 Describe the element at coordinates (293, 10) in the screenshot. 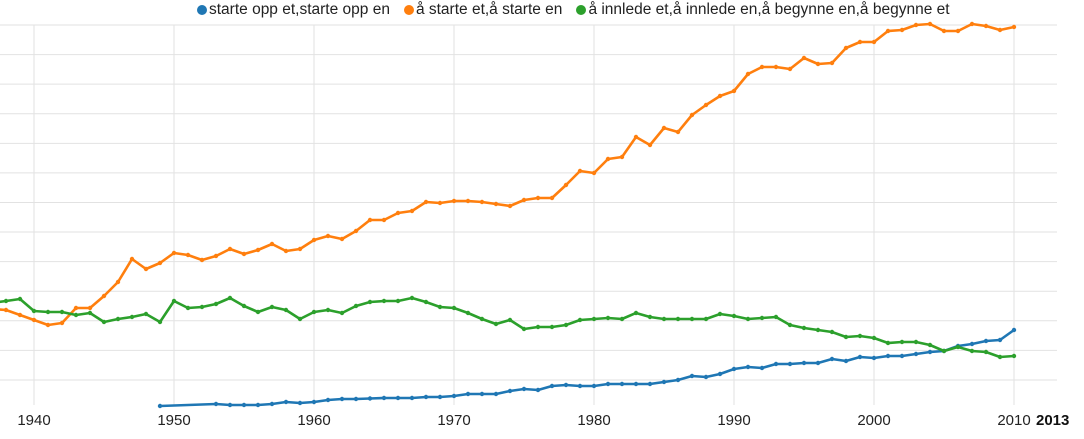

I see `legend-item-starte-opp: starte opp et,starte opp en` at that location.